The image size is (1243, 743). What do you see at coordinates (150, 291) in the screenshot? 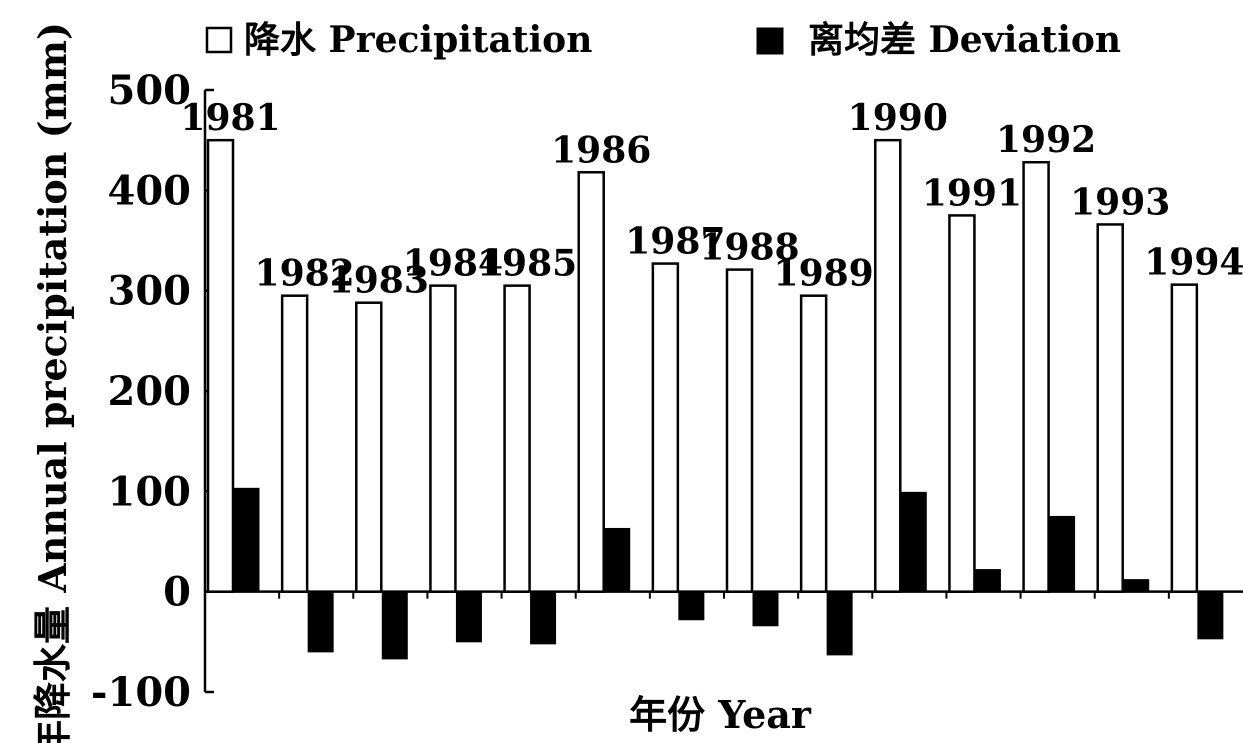
I see `y-tick-label: 300` at bounding box center [150, 291].